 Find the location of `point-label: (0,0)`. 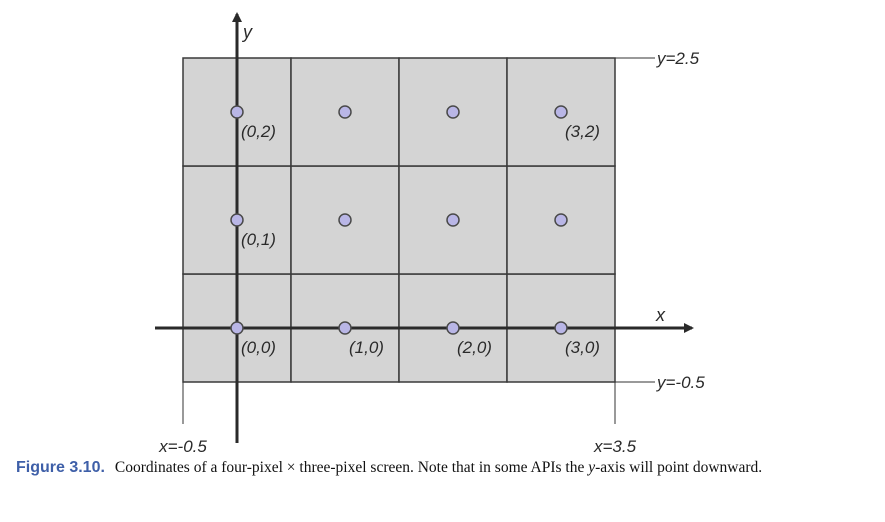

point-label: (0,0) is located at coordinates (258, 347).